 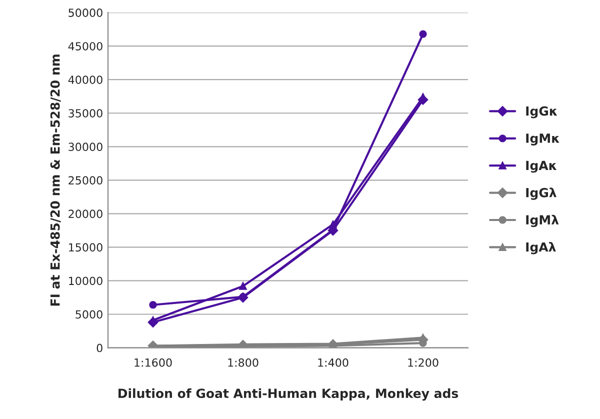 I want to click on legend-label: IgGκ, so click(x=542, y=112).